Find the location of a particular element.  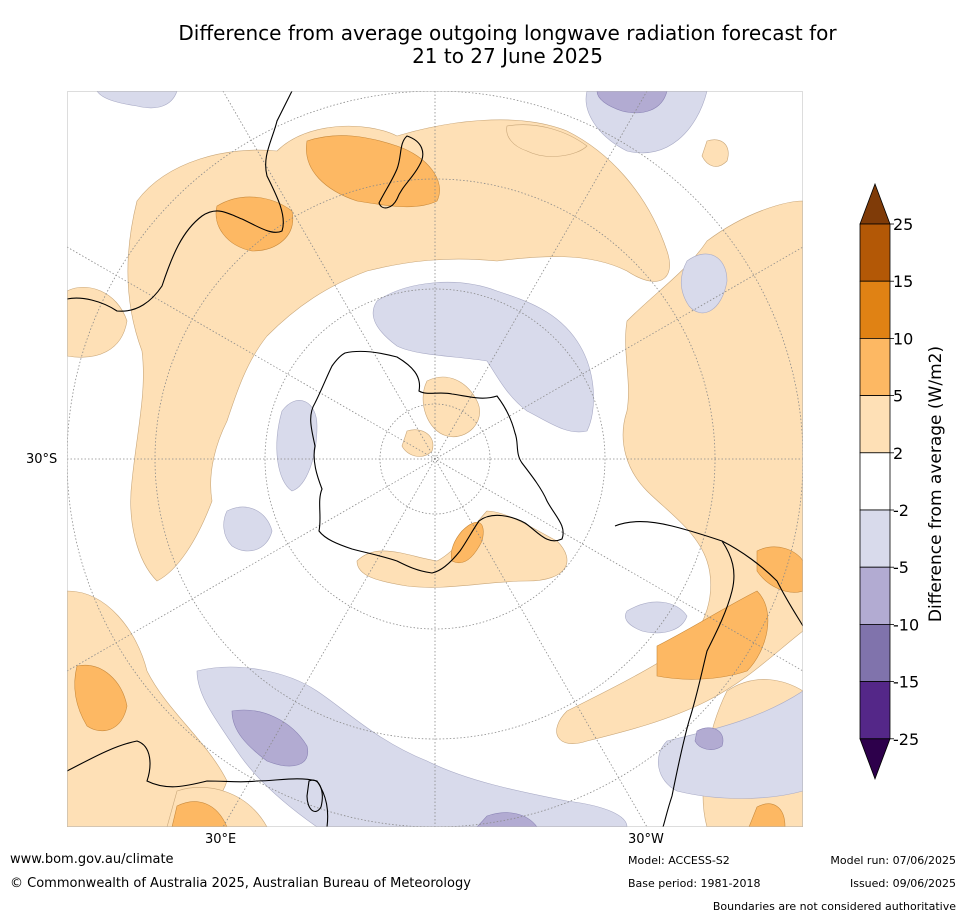

colorbar-extend-top is located at coordinates (875, 203).